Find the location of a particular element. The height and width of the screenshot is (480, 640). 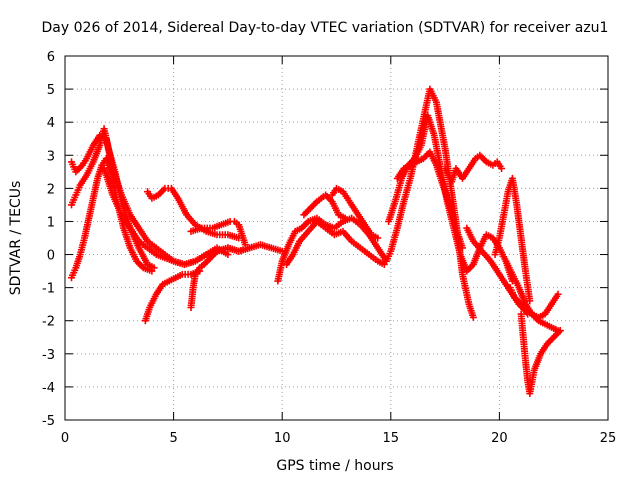

x-tick-label: 20 is located at coordinates (499, 438).